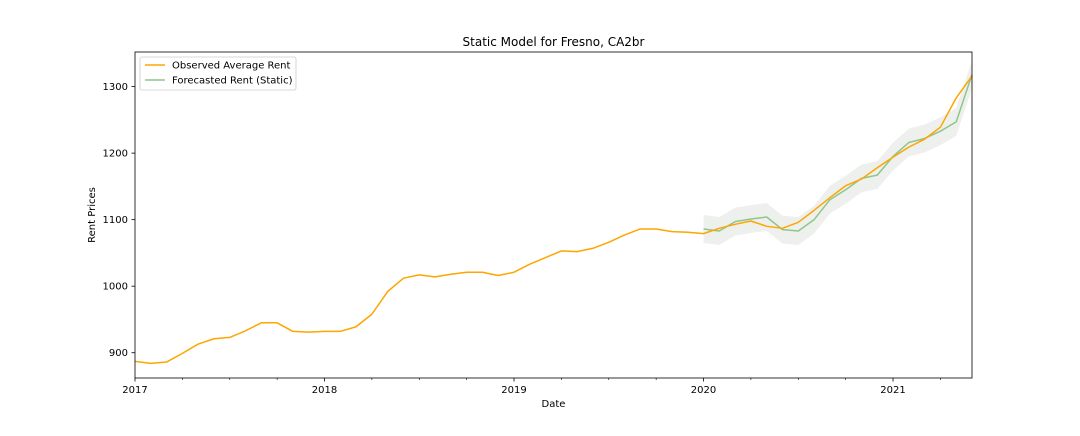  I want to click on legend-box, so click(218, 73).